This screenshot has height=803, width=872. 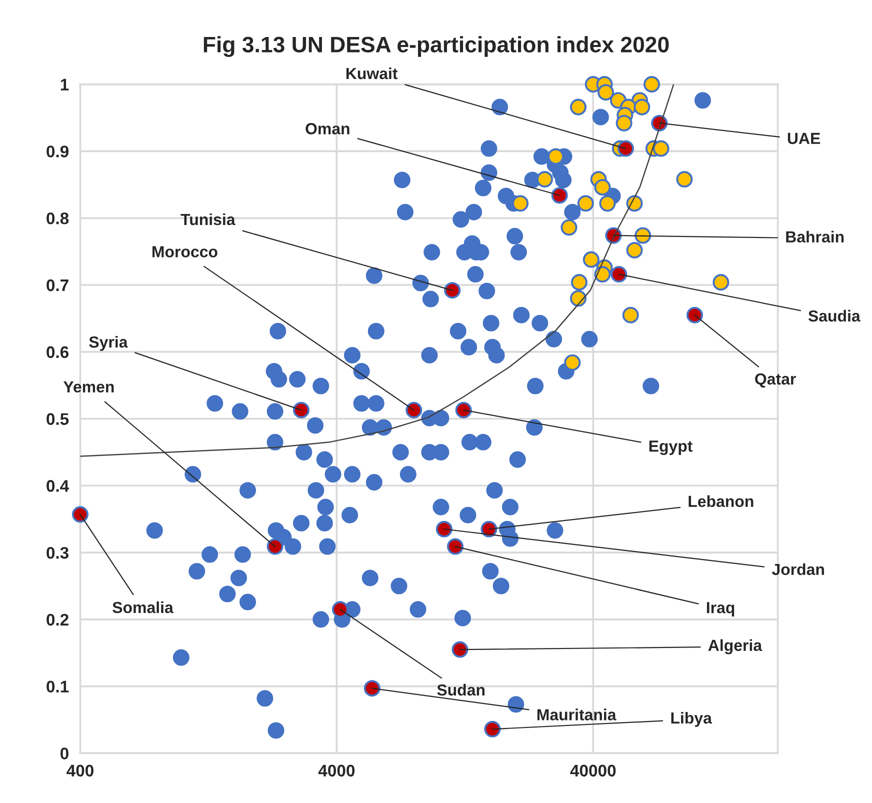 What do you see at coordinates (57, 686) in the screenshot?
I see `y-tick-label: 0.1` at bounding box center [57, 686].